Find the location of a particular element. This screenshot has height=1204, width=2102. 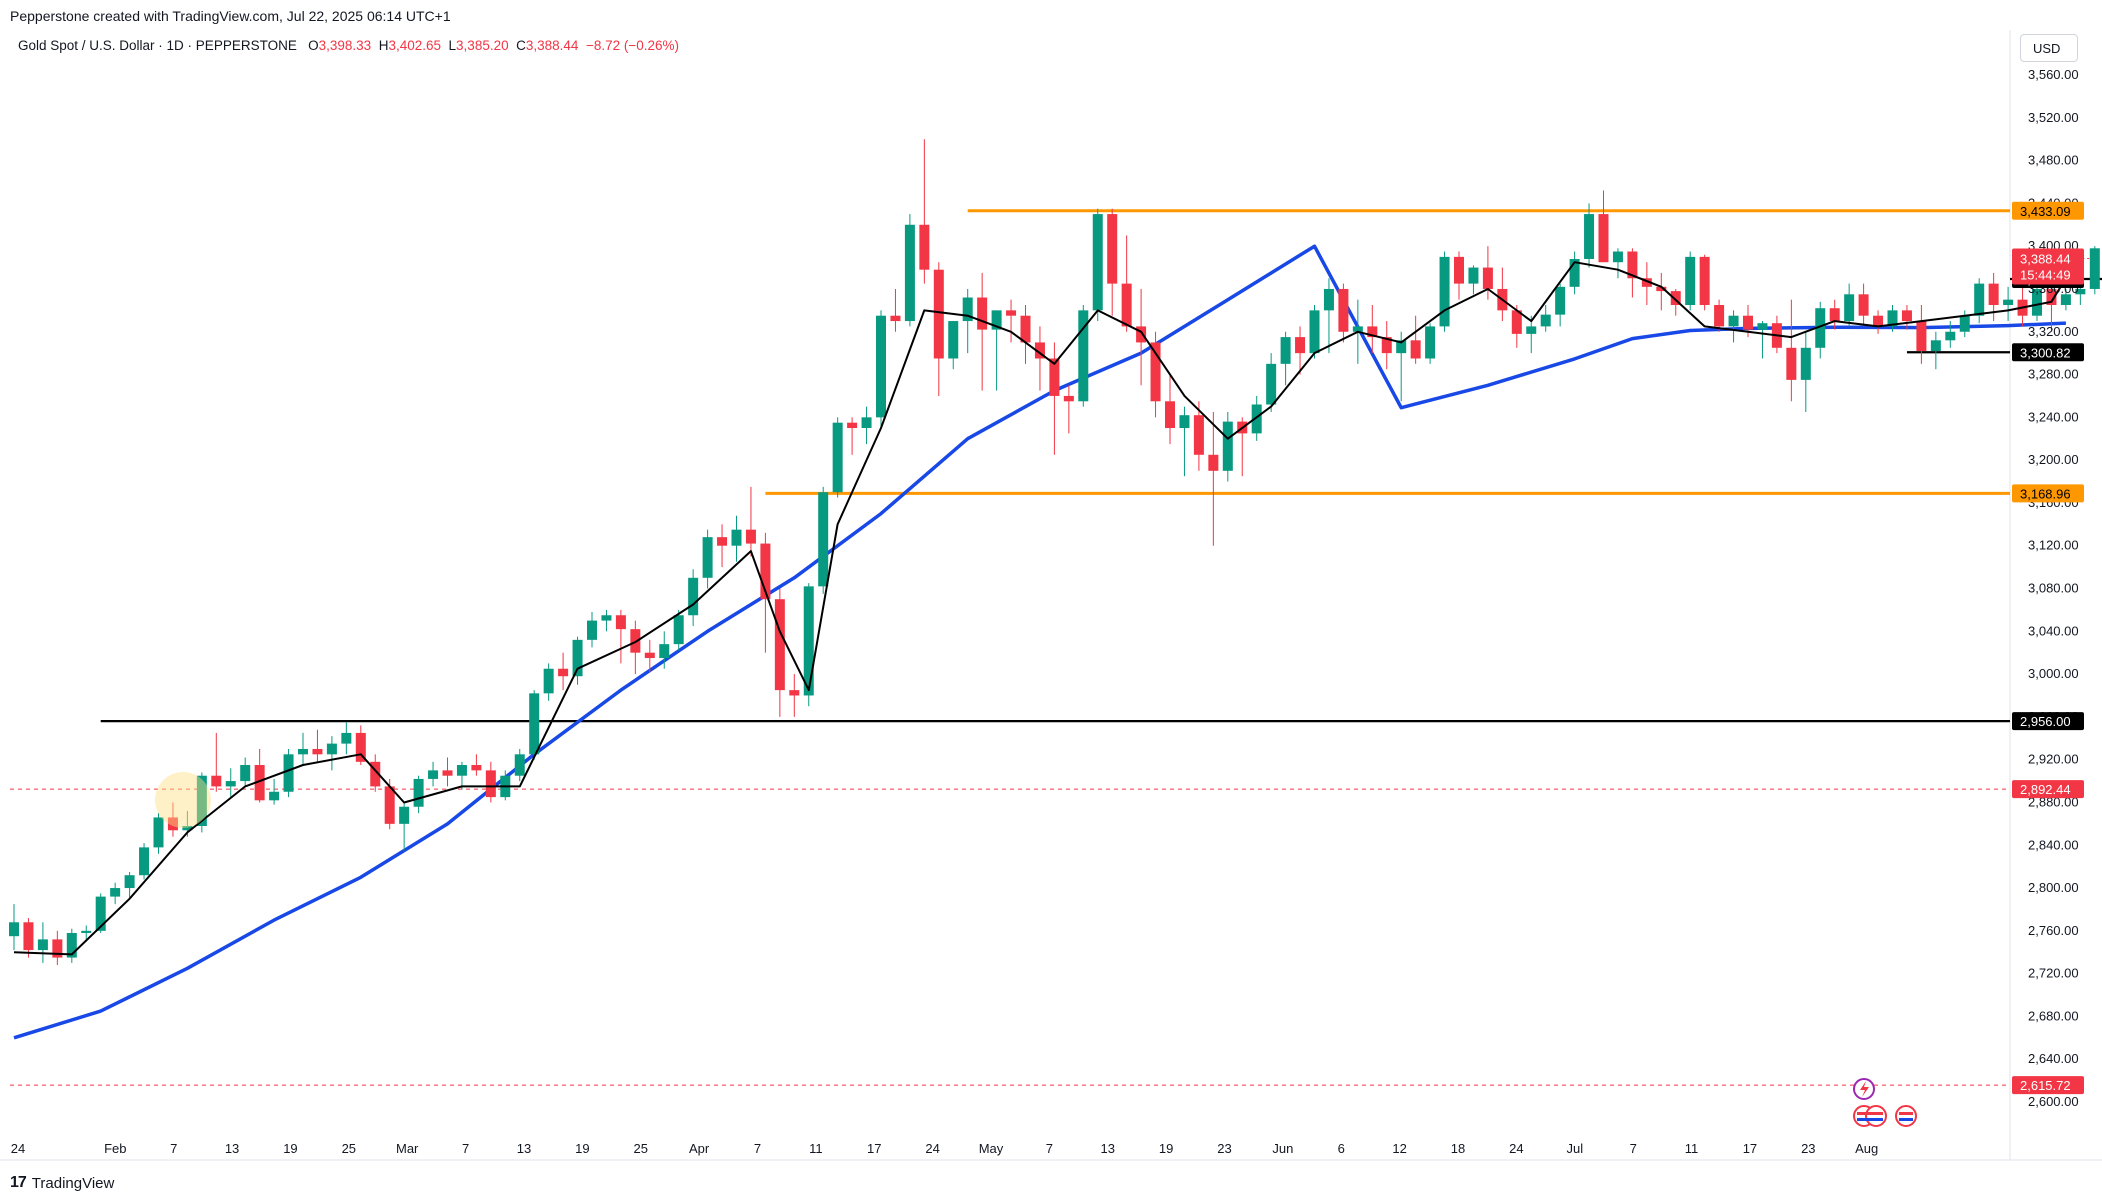

highlight-marker is located at coordinates (183, 800).